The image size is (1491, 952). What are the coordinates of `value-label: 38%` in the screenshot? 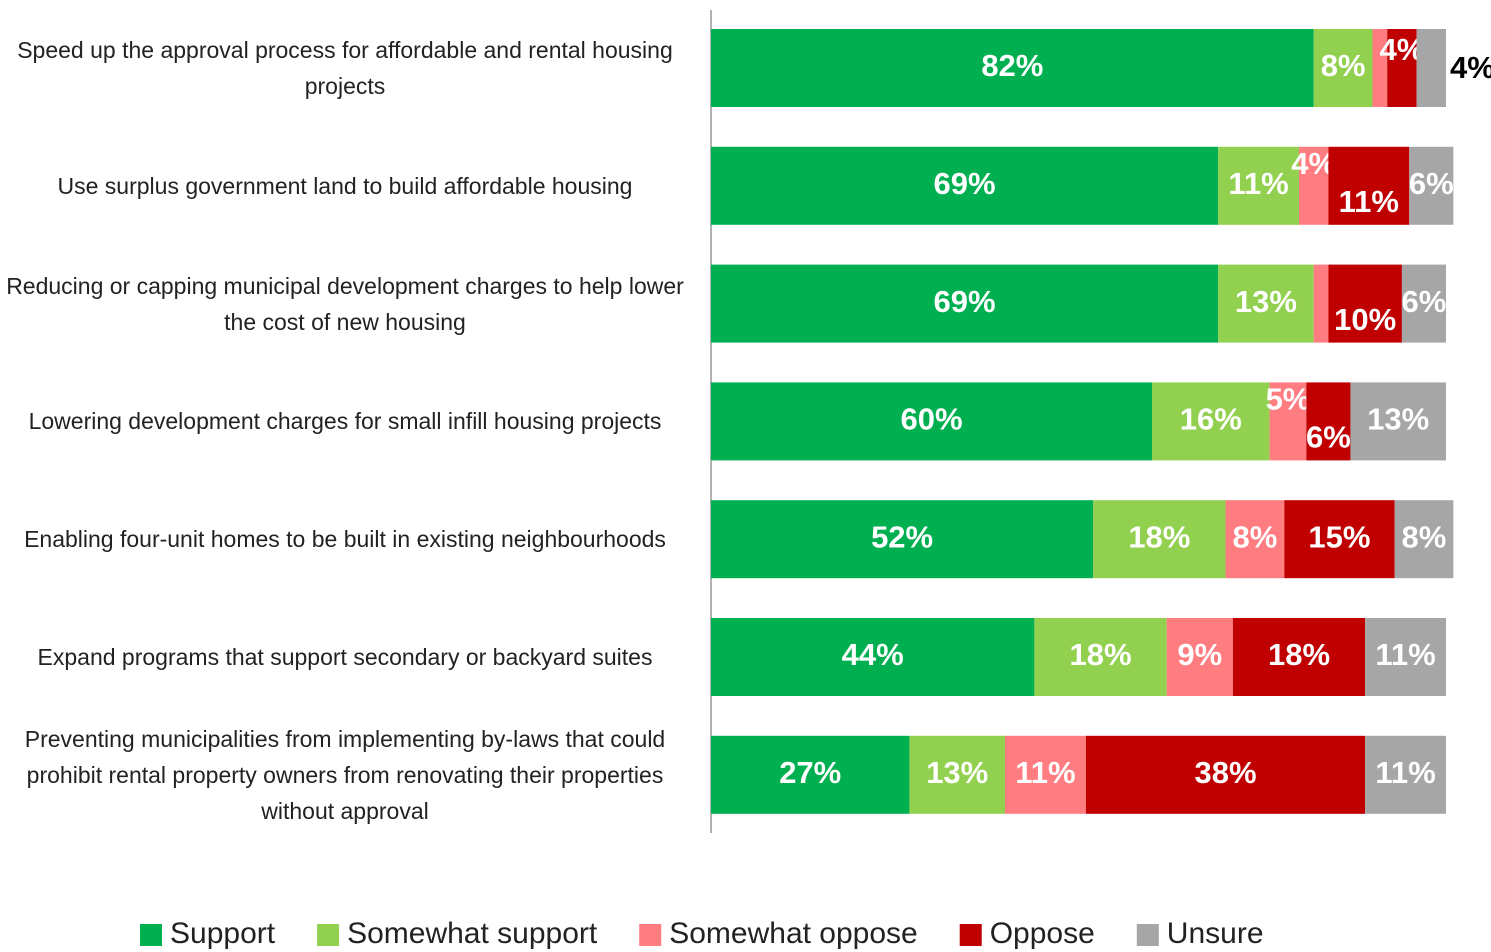 It's located at (1225, 772).